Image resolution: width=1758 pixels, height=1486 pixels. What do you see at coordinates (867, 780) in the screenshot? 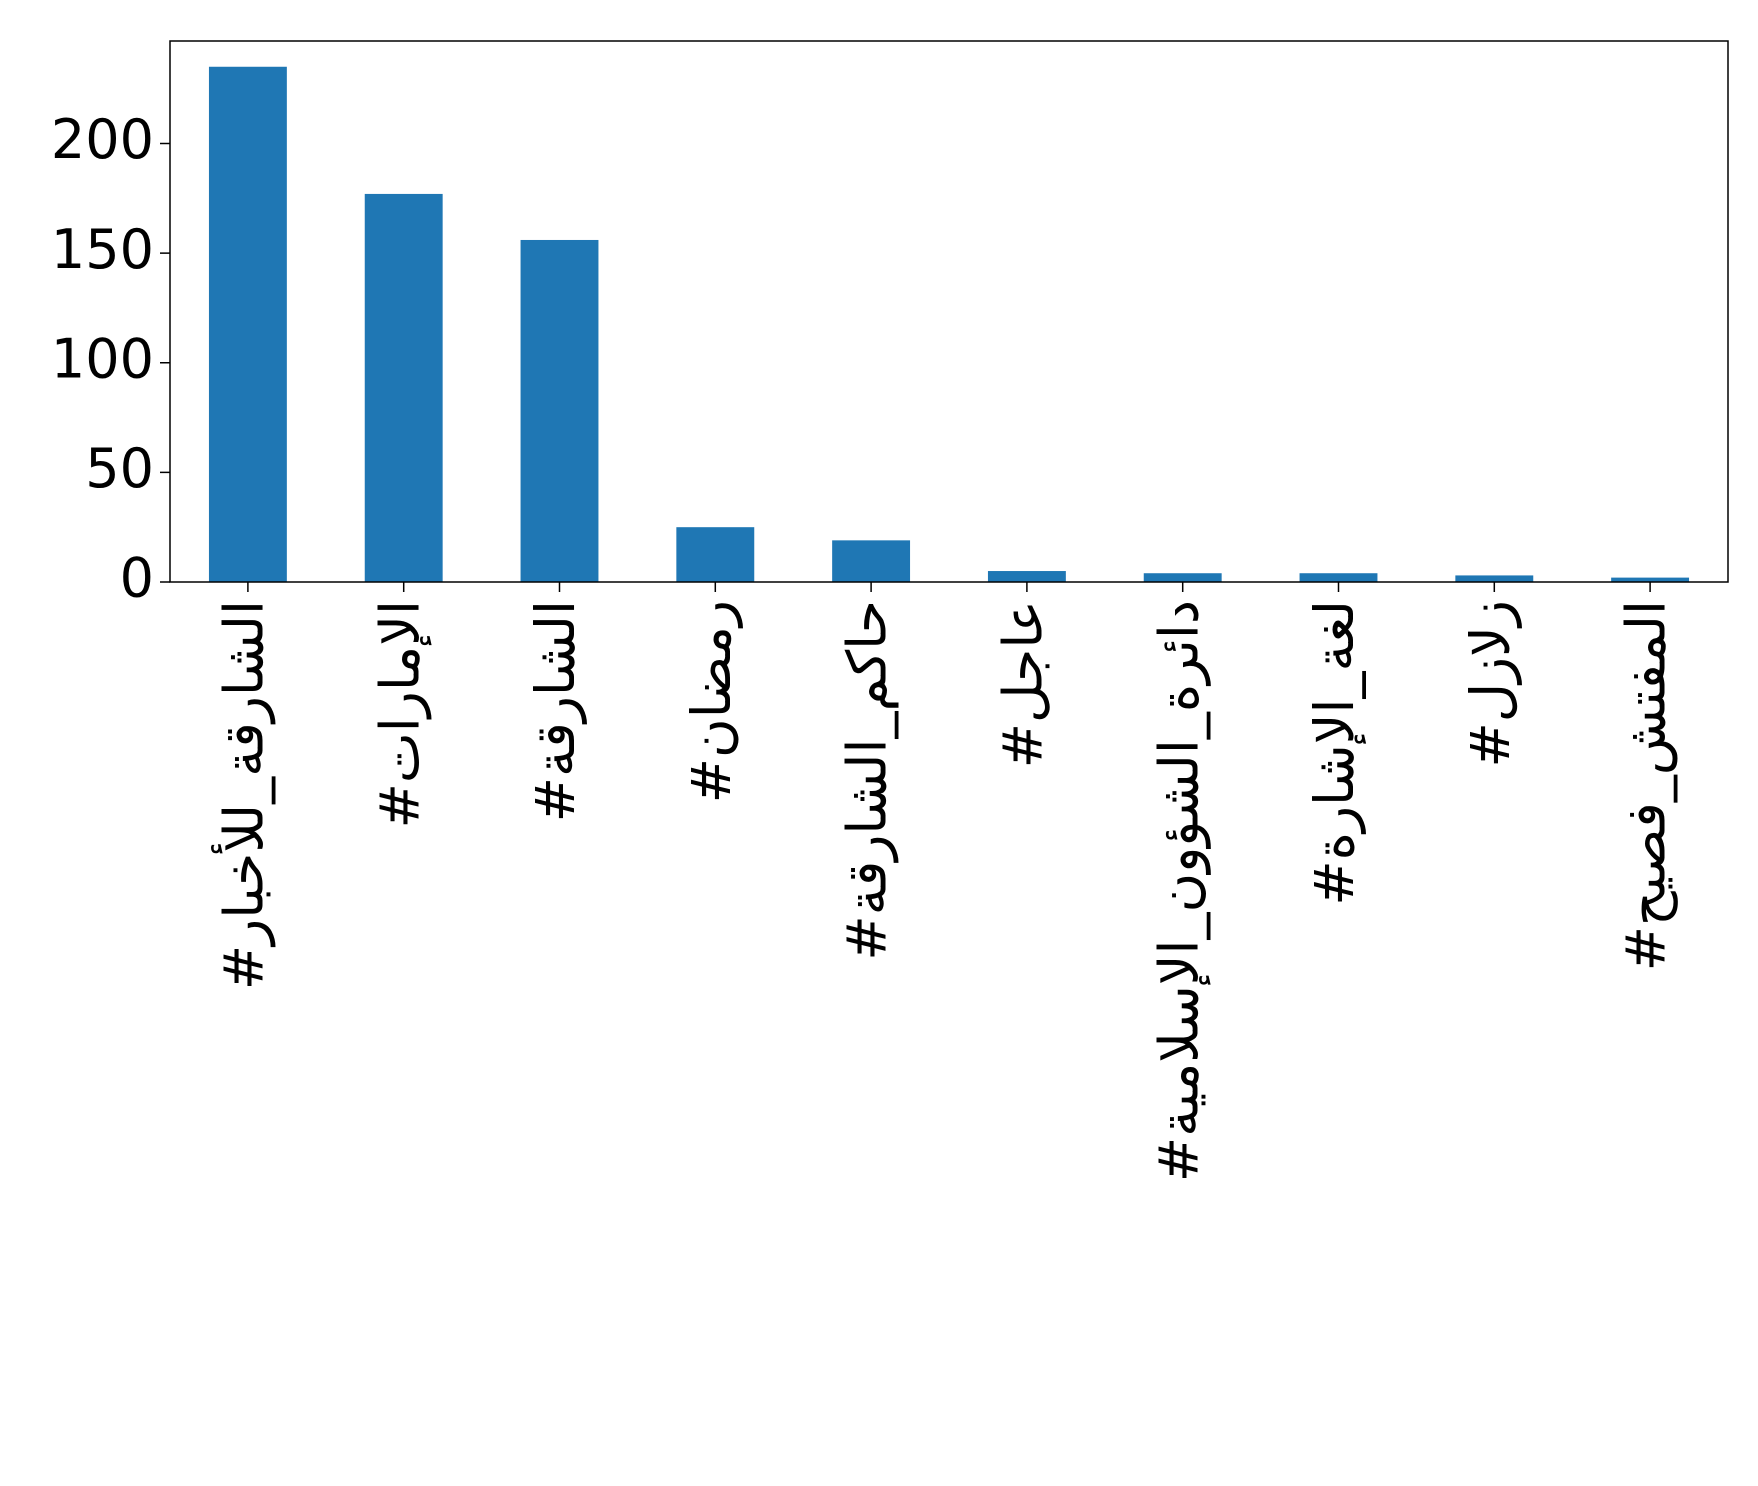
I see `x-tick-label: #حاكم_الشارقة` at bounding box center [867, 780].